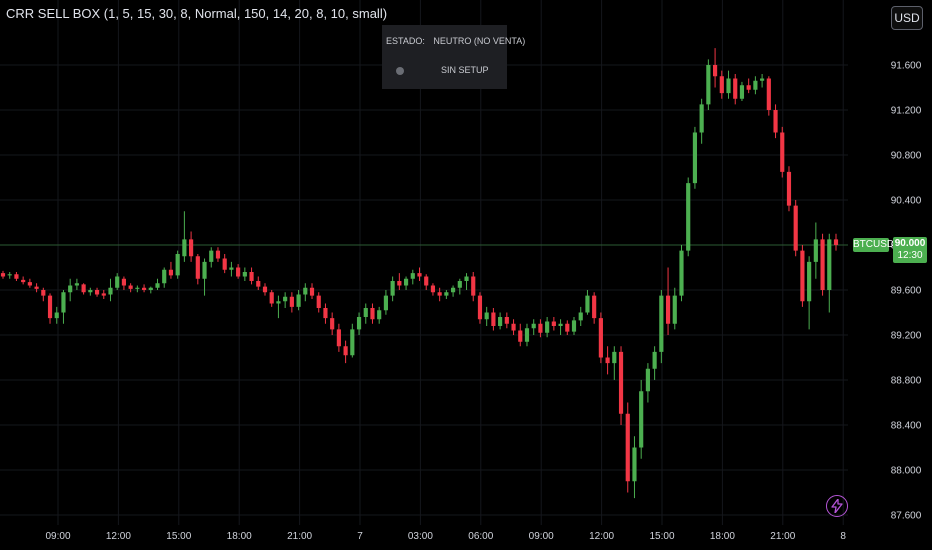  Describe the element at coordinates (906, 66) in the screenshot. I see `y-tick-label: 91.600` at that location.